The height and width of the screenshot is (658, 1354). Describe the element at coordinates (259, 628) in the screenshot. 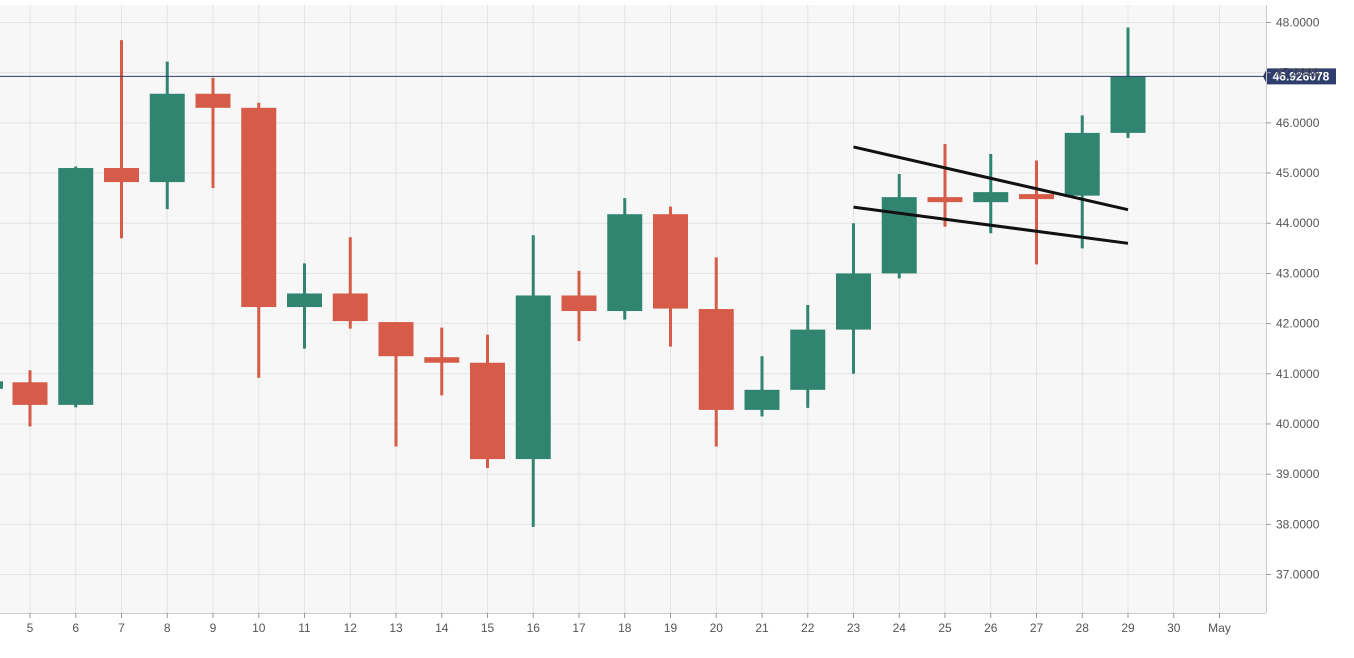

I see `x-tick-label: 10` at that location.